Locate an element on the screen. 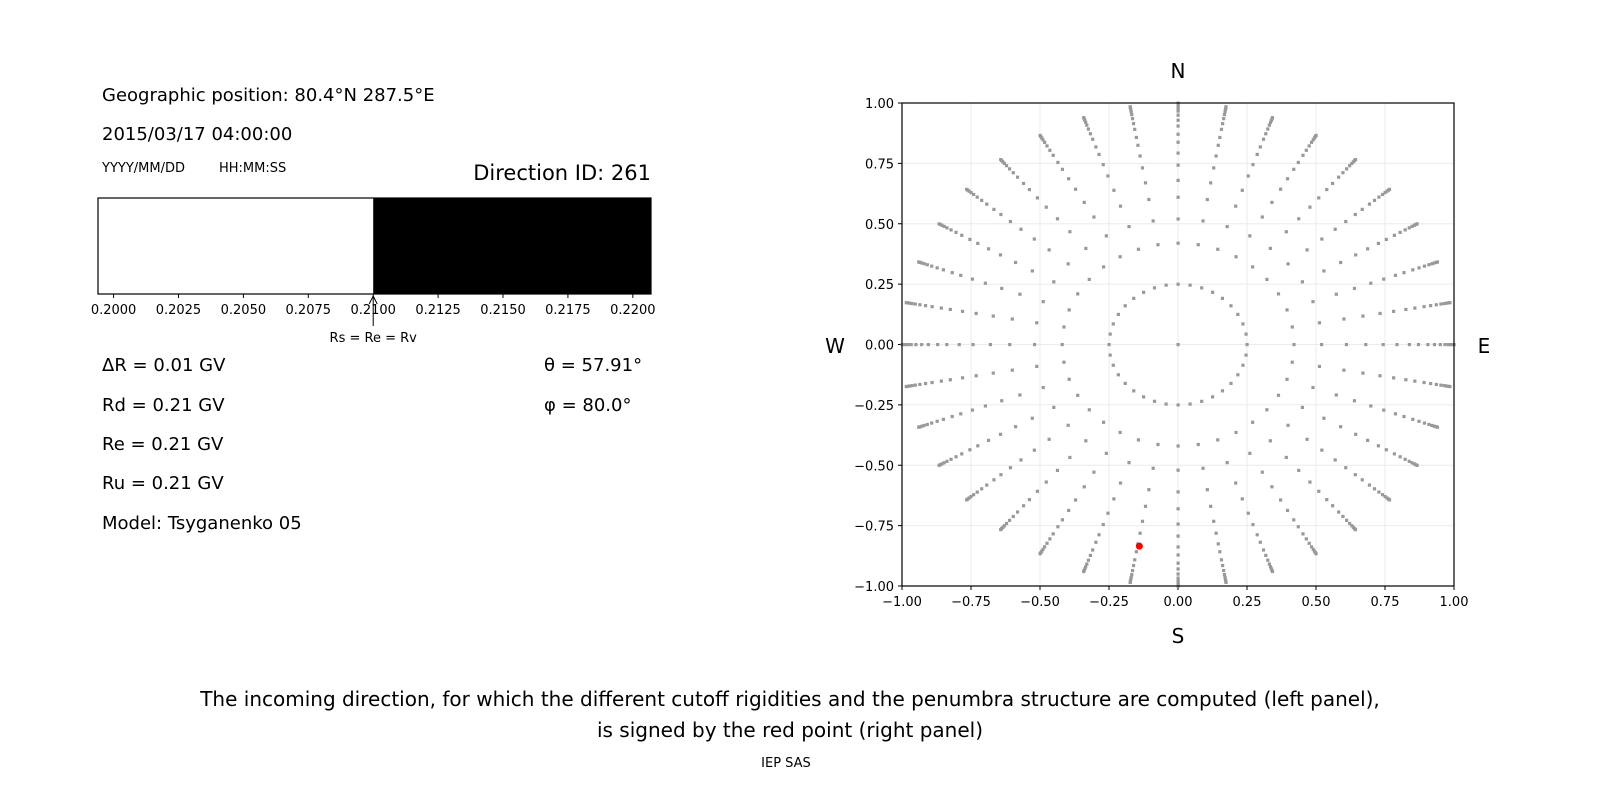  bar-x-tick-label: 0.2050 is located at coordinates (244, 310).